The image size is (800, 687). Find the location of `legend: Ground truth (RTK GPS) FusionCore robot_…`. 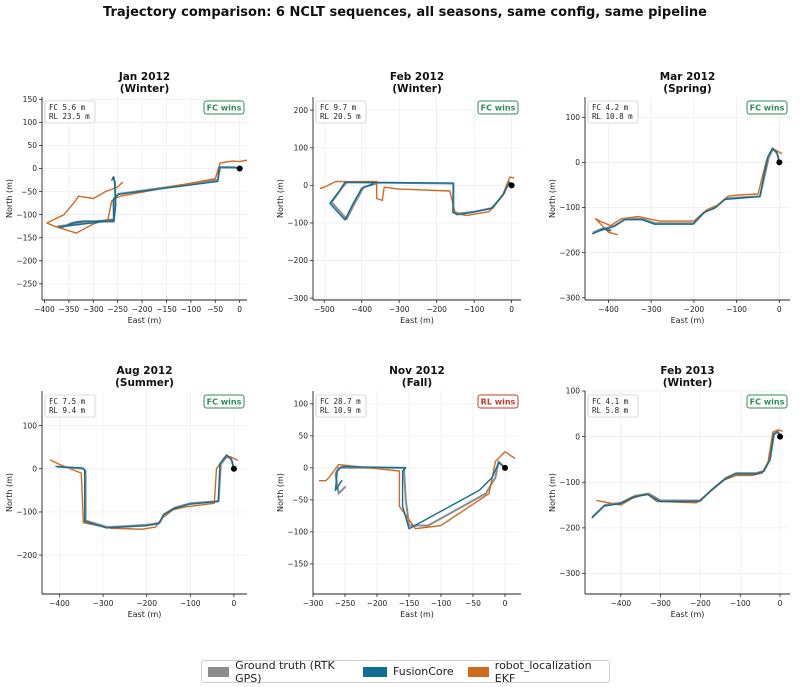

legend: Ground truth (RTK GPS) FusionCore robot_… is located at coordinates (405, 672).